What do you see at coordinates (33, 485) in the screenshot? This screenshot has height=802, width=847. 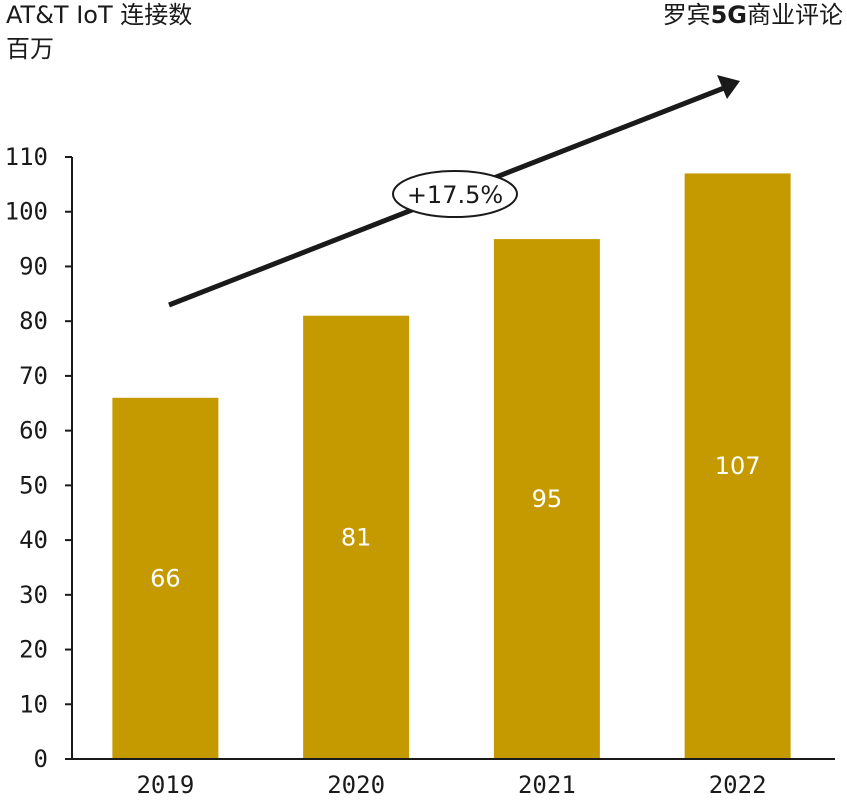 I see `y-tick-label: 50` at bounding box center [33, 485].